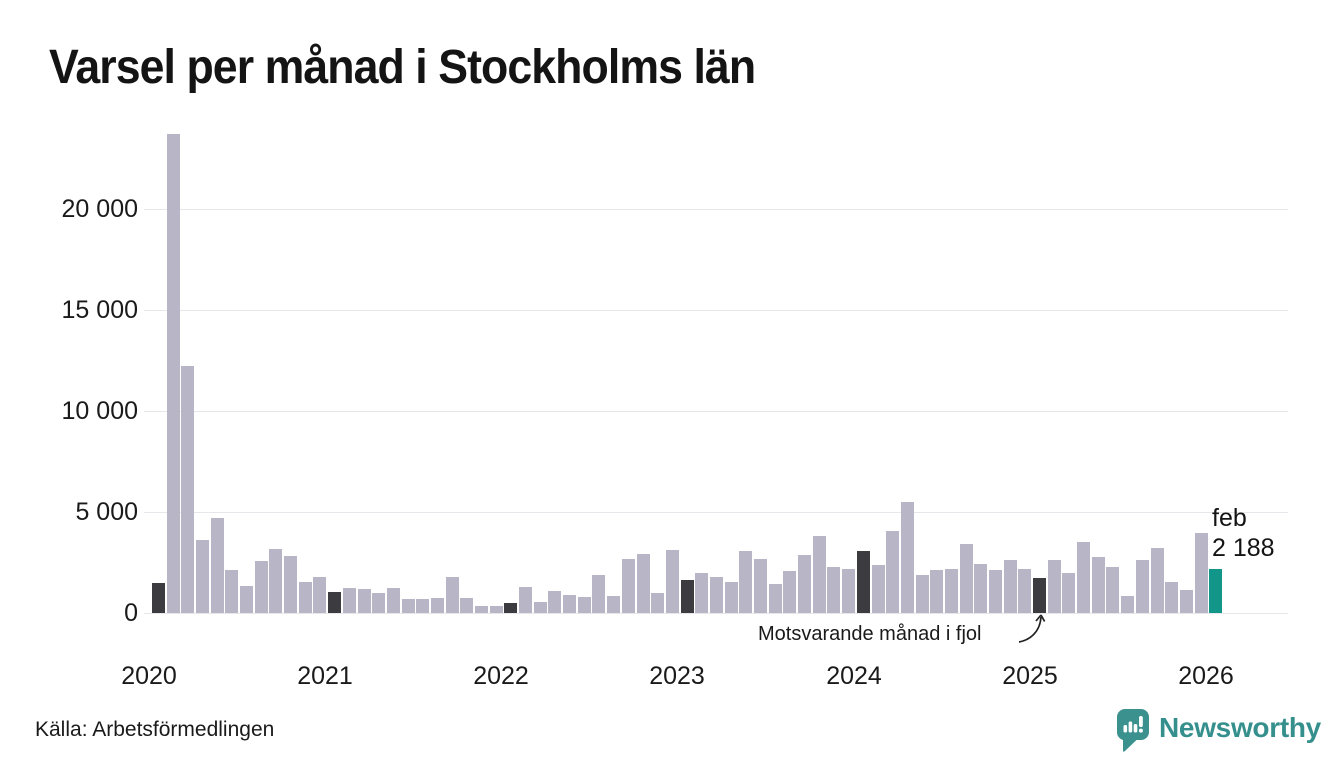 The image size is (1340, 780). I want to click on y-axis-tick-label: 5 000, so click(106, 512).